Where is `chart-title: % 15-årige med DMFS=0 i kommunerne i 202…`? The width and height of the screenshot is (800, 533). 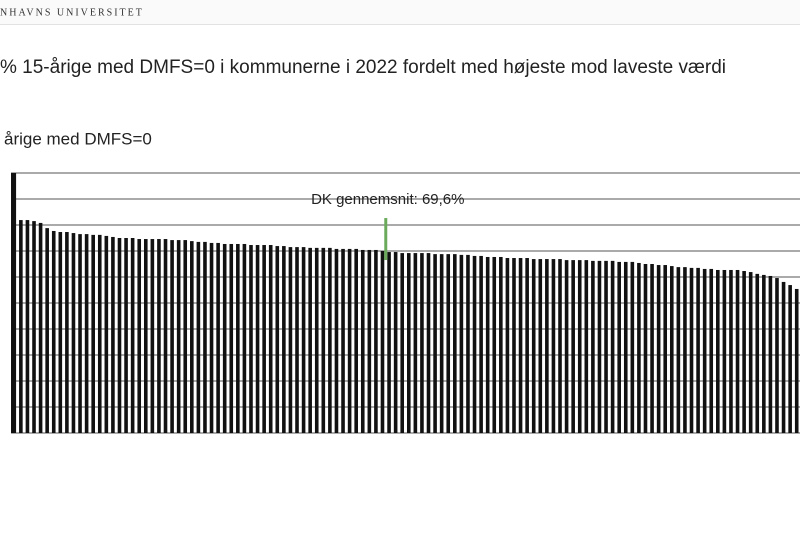
chart-title: % 15-årige med DMFS=0 i kommunerne i 202… is located at coordinates (363, 67).